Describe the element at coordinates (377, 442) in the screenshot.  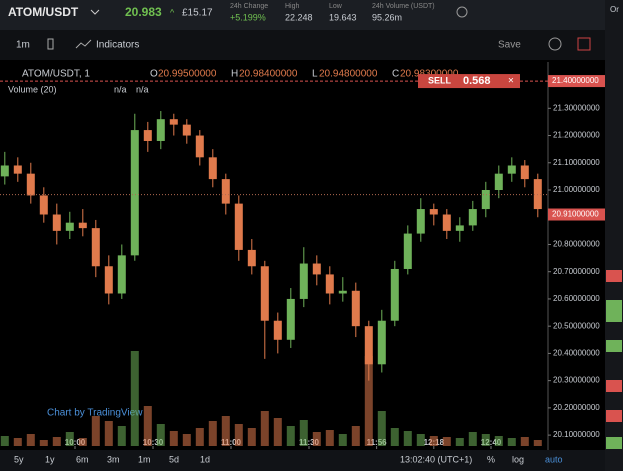
I see `x-tick-label: 11:56` at that location.